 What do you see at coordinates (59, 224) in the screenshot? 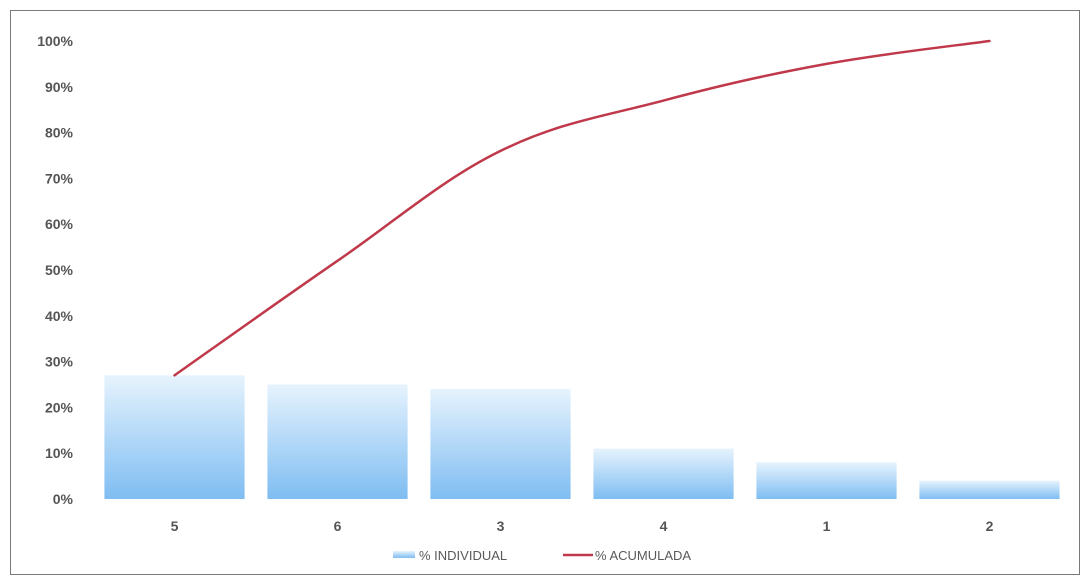
I see `y-tick-label: 60%` at bounding box center [59, 224].